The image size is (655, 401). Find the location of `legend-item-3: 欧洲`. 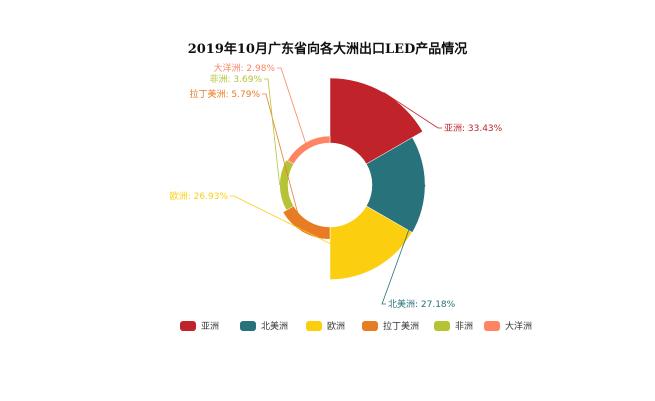

legend-item-3: 欧洲 is located at coordinates (325, 326).